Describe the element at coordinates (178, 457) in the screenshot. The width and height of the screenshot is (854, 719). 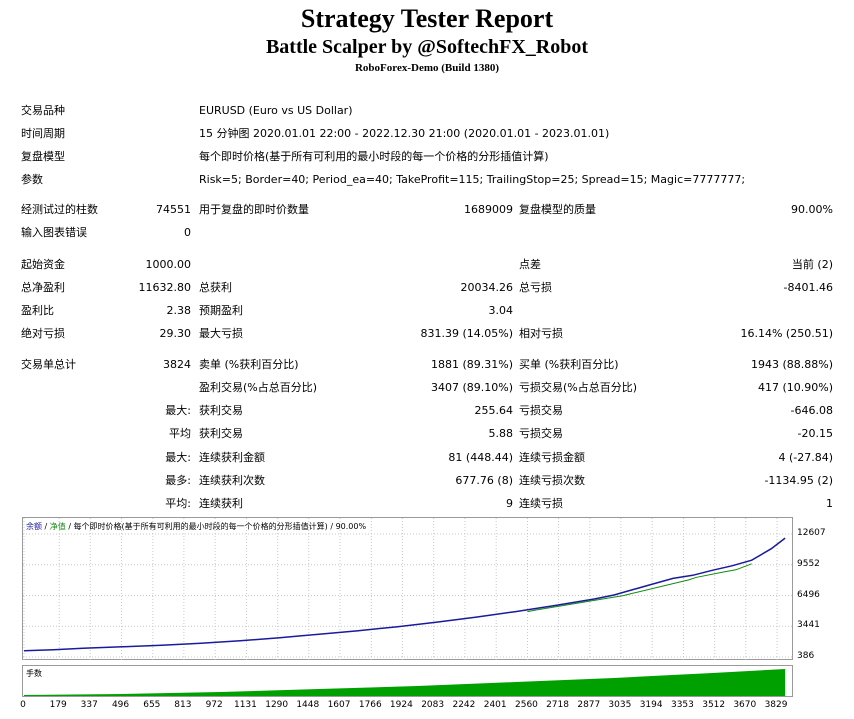
I see `max-prefix: 最大:` at that location.